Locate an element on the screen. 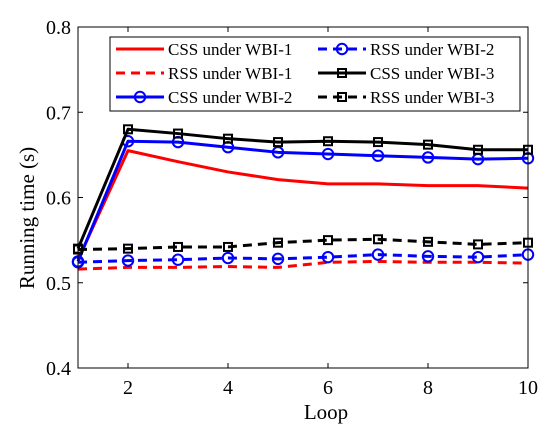 The width and height of the screenshot is (550, 434). x-tick-label: 10 is located at coordinates (528, 388).